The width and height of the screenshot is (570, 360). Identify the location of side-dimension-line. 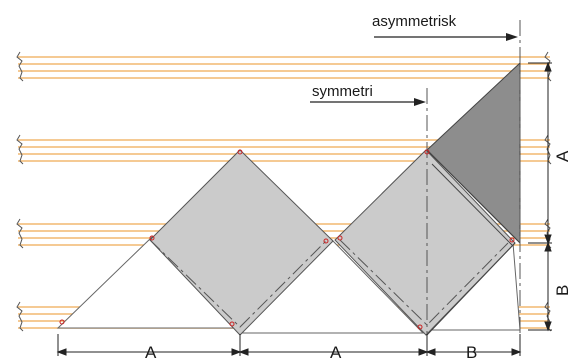
(540, 196).